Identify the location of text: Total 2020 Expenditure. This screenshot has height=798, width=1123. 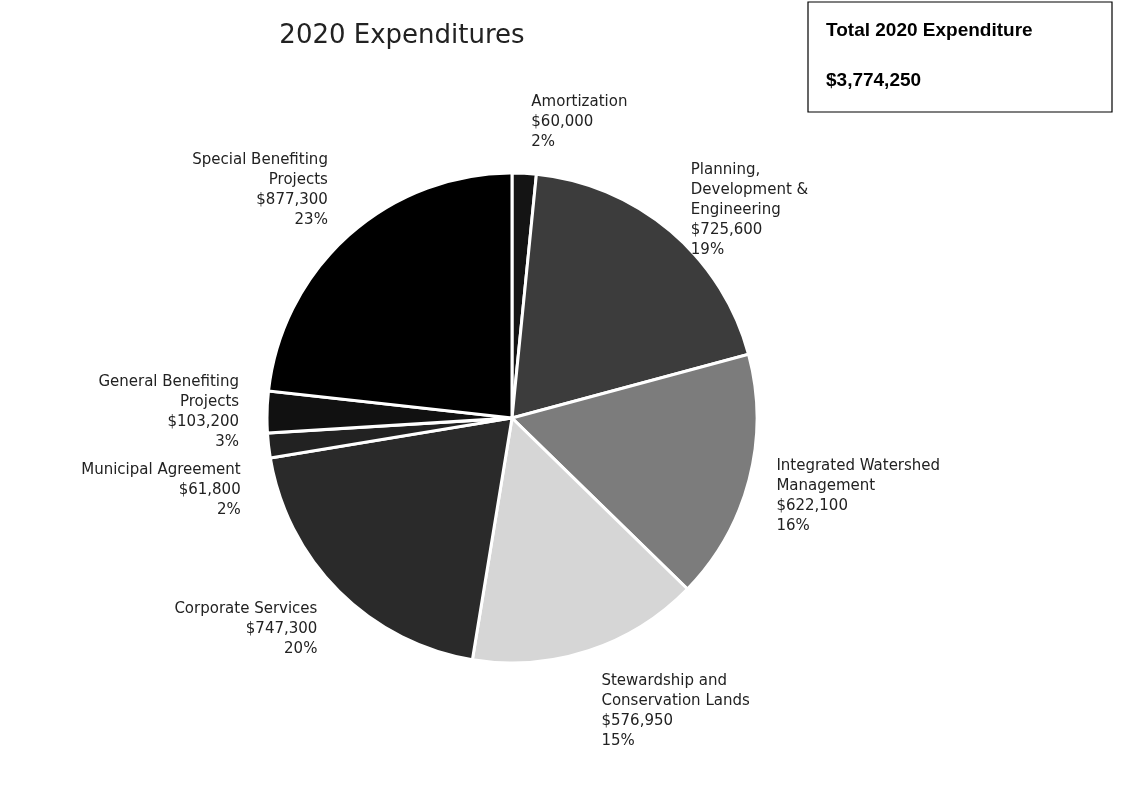
(929, 29).